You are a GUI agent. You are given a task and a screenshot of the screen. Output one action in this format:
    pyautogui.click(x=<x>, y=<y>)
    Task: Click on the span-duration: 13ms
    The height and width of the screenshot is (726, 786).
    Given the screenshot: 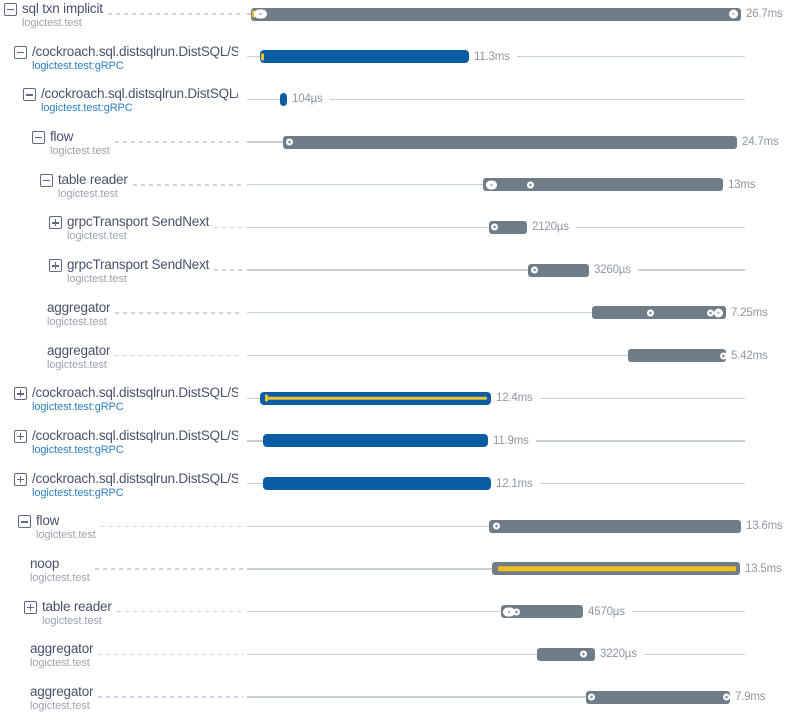 What is the action you would take?
    pyautogui.click(x=742, y=184)
    